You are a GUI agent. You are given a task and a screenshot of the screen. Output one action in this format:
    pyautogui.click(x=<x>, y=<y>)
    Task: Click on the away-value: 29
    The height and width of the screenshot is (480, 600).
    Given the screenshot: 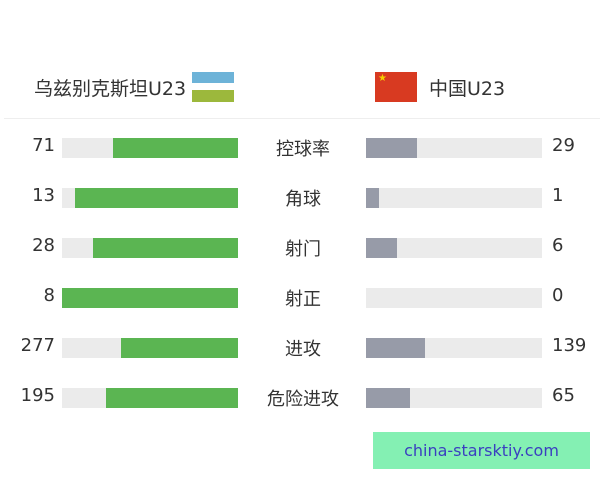 What is the action you would take?
    pyautogui.click(x=563, y=145)
    